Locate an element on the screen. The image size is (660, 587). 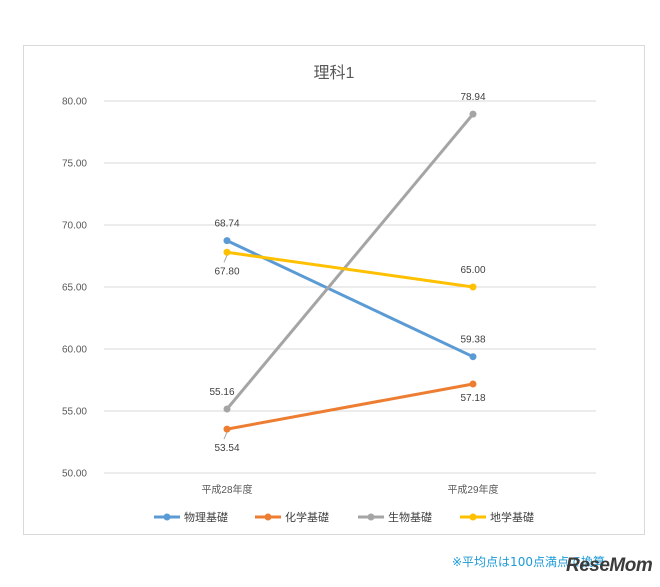
data-label: 67.80 is located at coordinates (226, 271).